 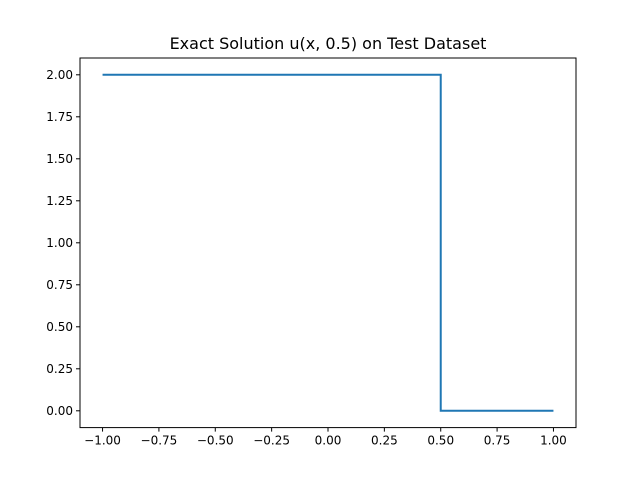 What do you see at coordinates (59, 159) in the screenshot?
I see `y-tick-label: 1.50` at bounding box center [59, 159].